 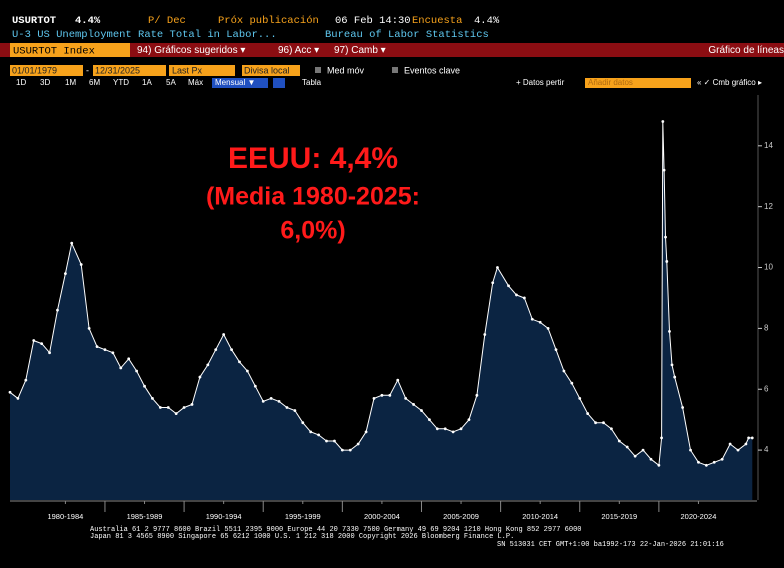 I want to click on toolbar-bar, so click(x=392, y=50).